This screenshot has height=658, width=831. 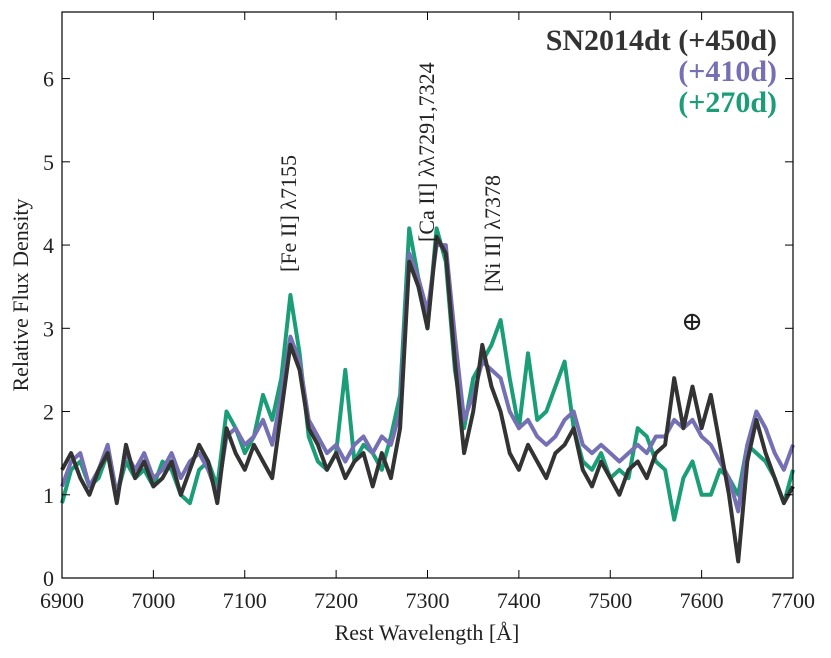 I want to click on legend-entry: SN2014dt (+450d), so click(x=661, y=40).